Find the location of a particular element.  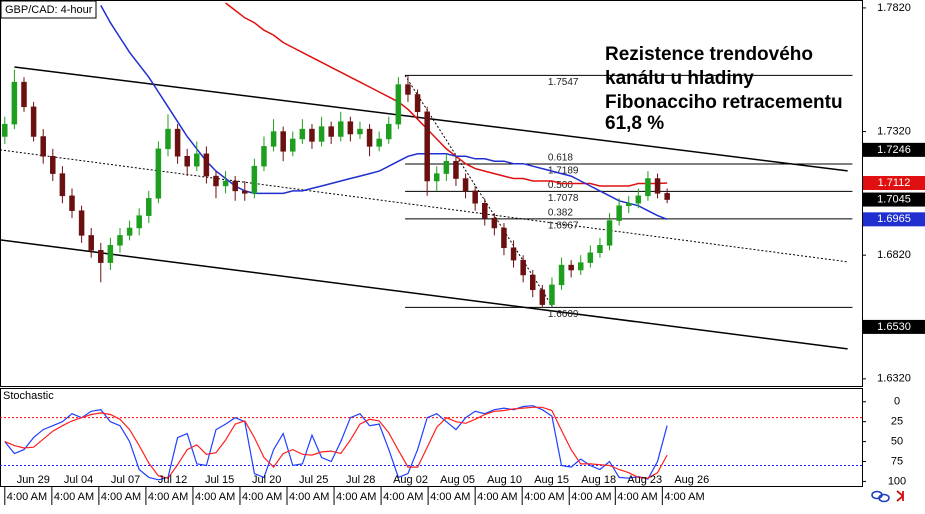

y-tick-label: 75 is located at coordinates (897, 461).